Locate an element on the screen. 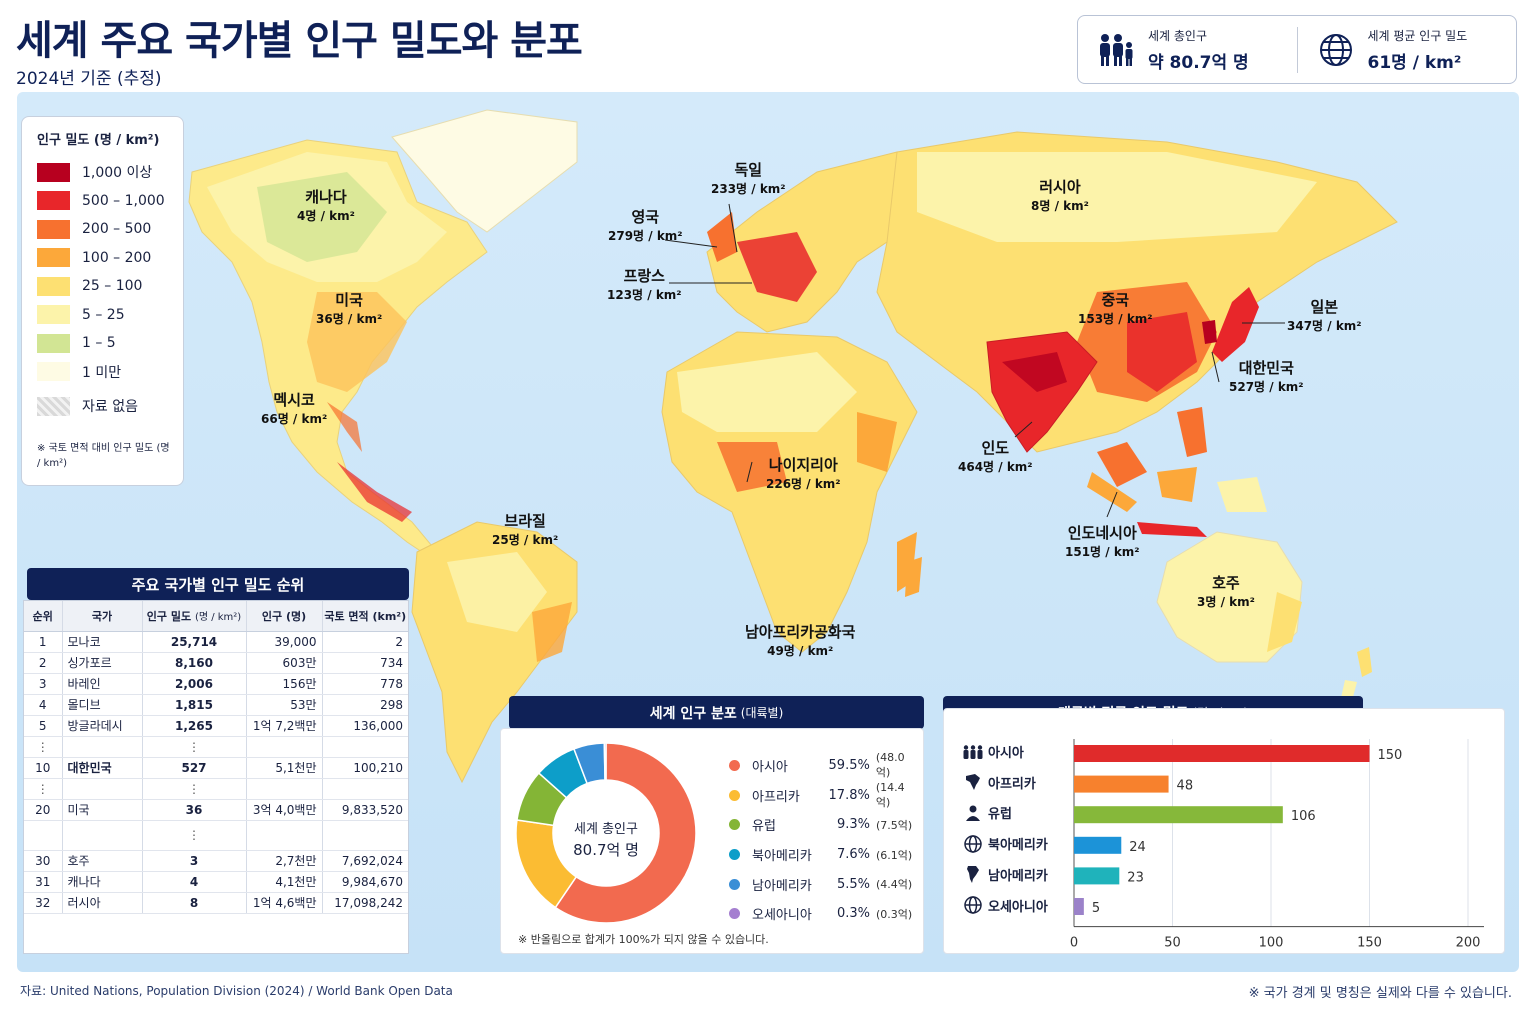 The image size is (1536, 1024). x-tick-label: 100 is located at coordinates (1271, 943).